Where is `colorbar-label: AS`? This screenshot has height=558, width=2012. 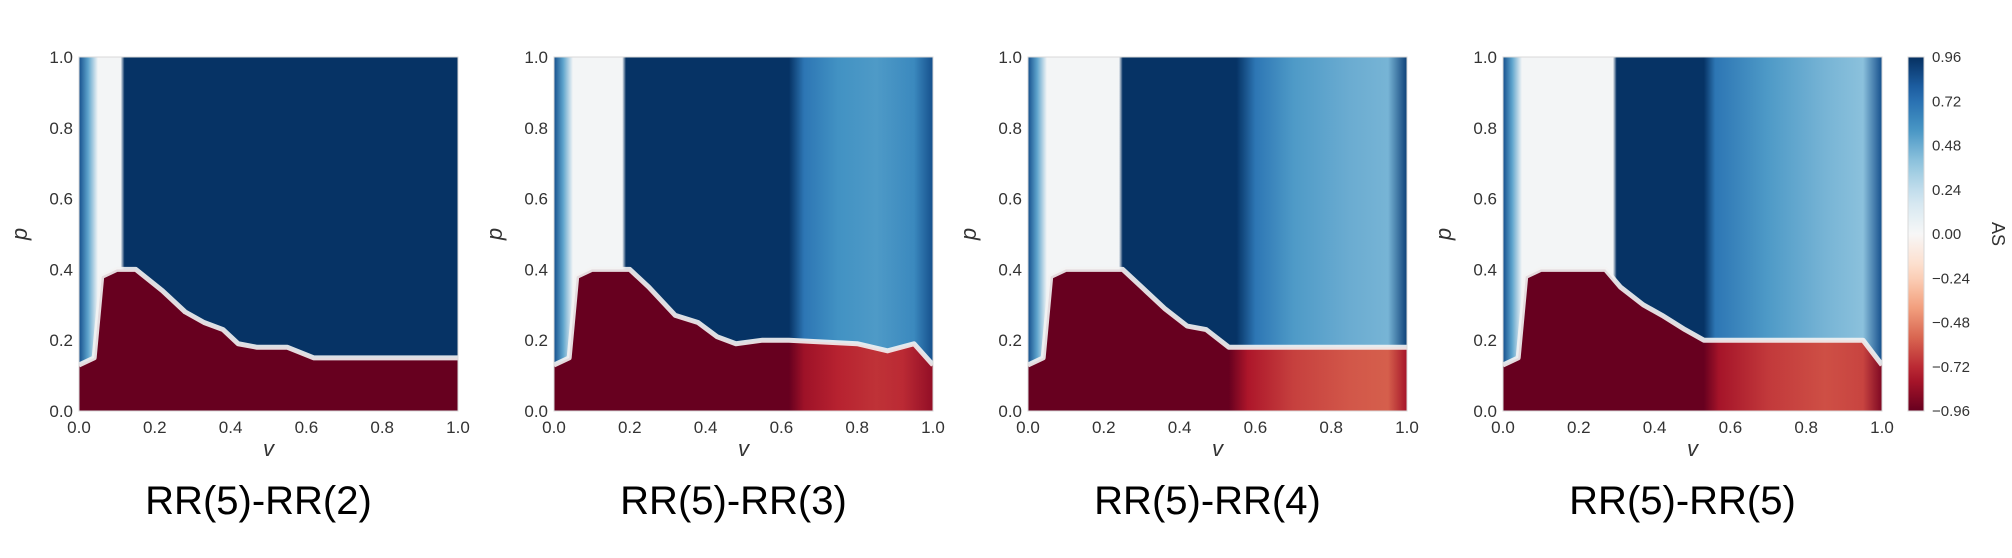
colorbar-label: AS is located at coordinates (1998, 234).